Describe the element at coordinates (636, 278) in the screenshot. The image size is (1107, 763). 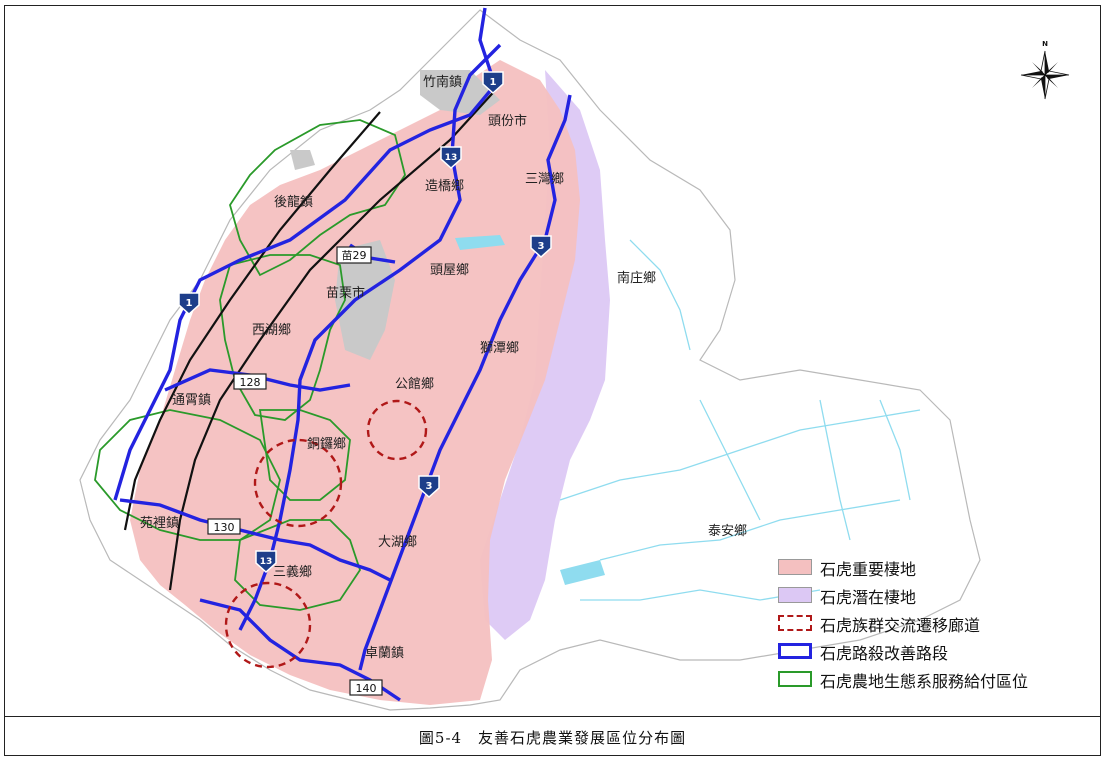
I see `place-label: 南庄鄉` at that location.